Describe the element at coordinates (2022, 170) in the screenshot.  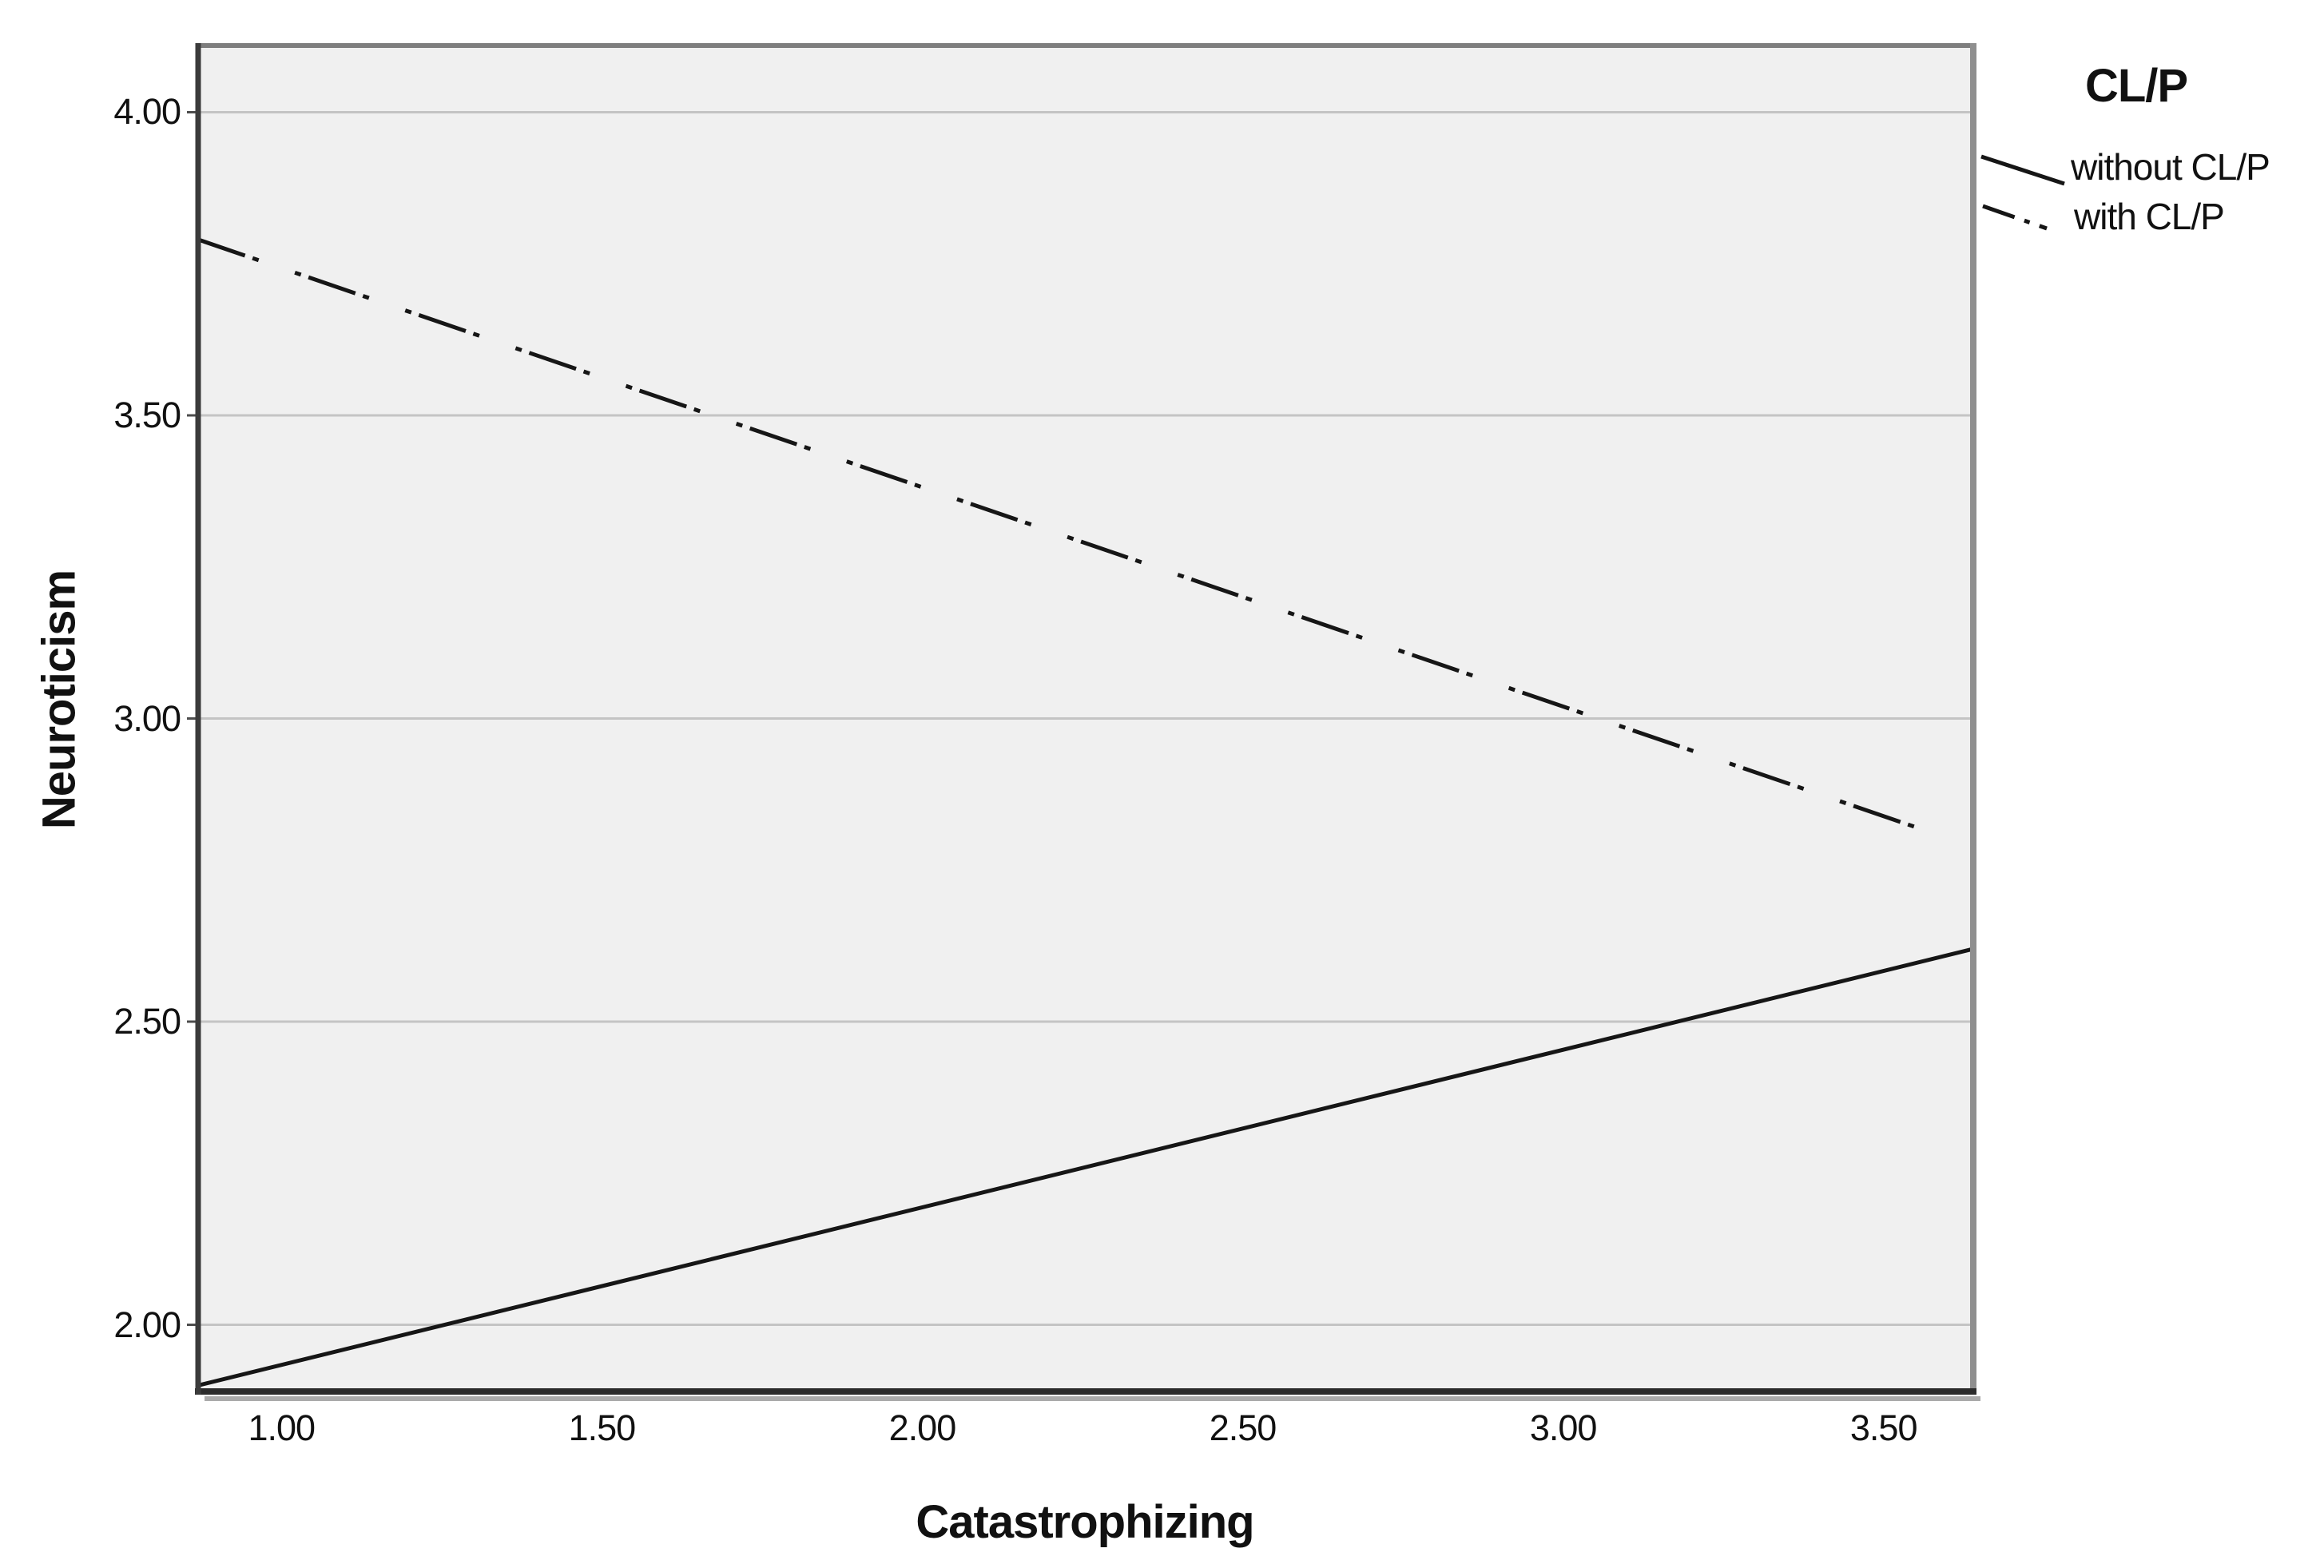
I see `legend-line-without-clp-icon` at that location.